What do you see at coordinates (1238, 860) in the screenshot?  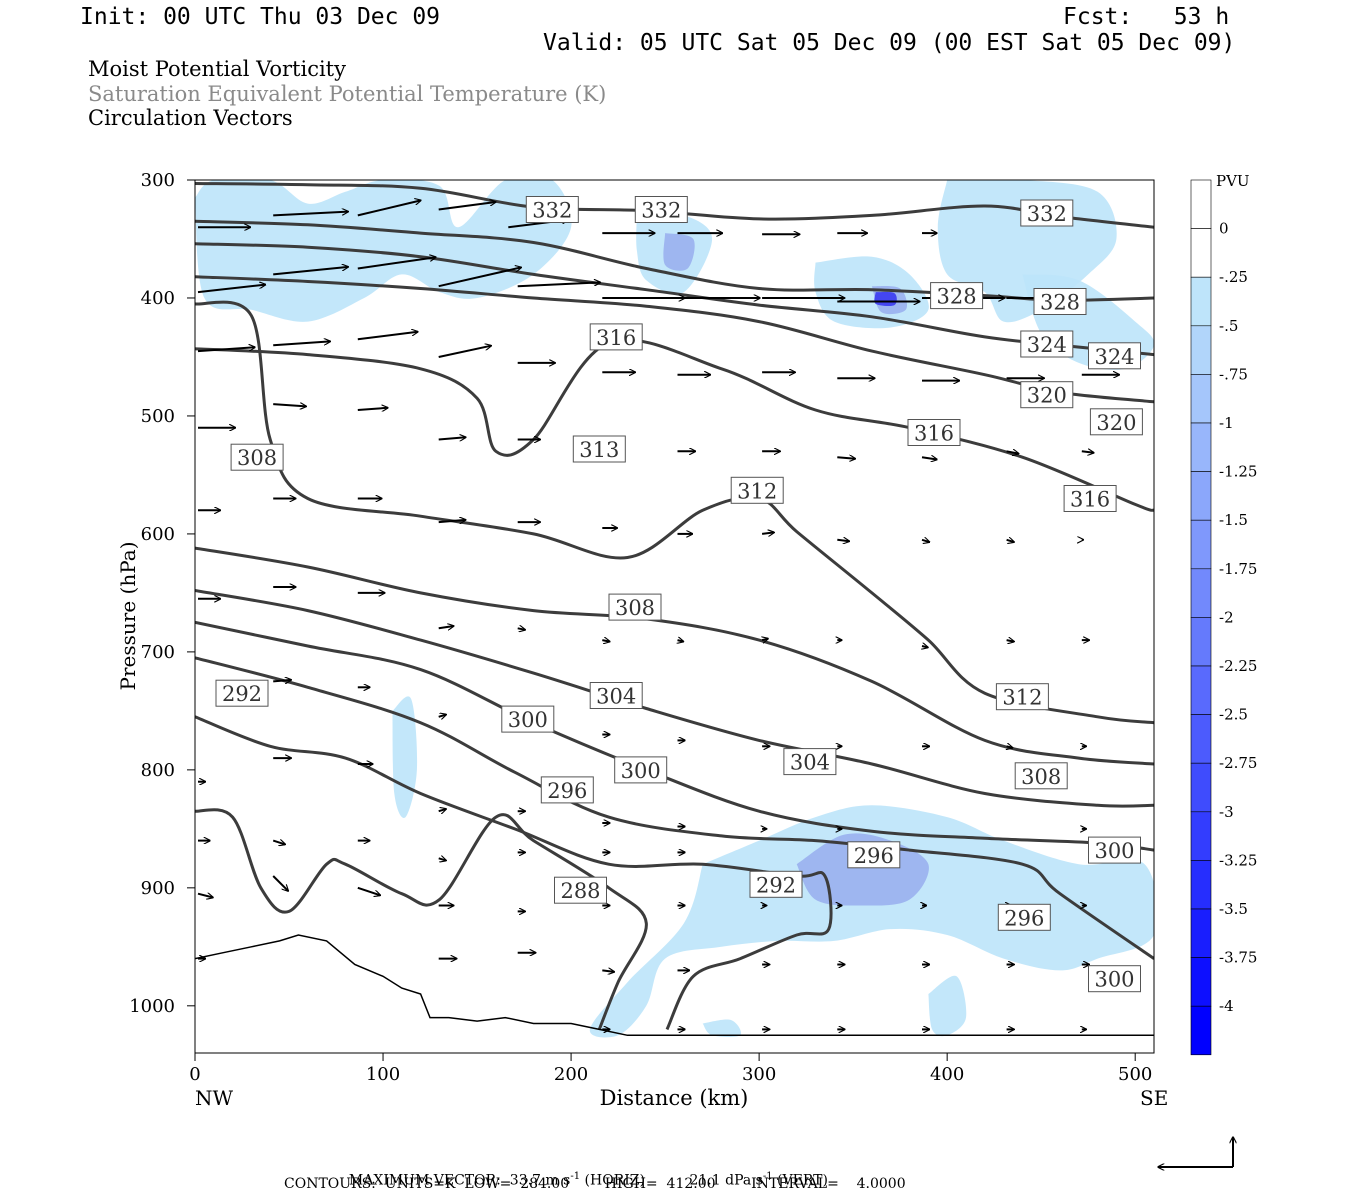 I see `colorbar-label: -3.25` at bounding box center [1238, 860].